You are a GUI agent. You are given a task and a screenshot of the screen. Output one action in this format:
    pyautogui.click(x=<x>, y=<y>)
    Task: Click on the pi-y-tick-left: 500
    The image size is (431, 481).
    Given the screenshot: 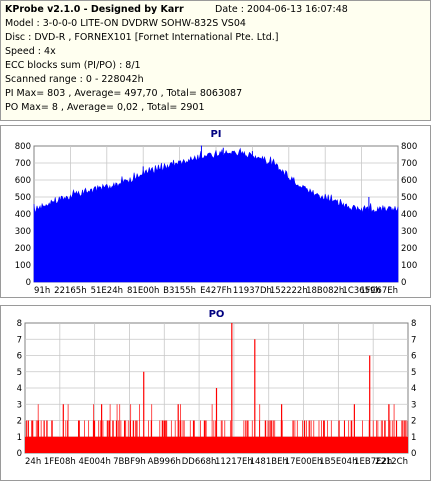 What is the action you would take?
    pyautogui.click(x=23, y=198)
    